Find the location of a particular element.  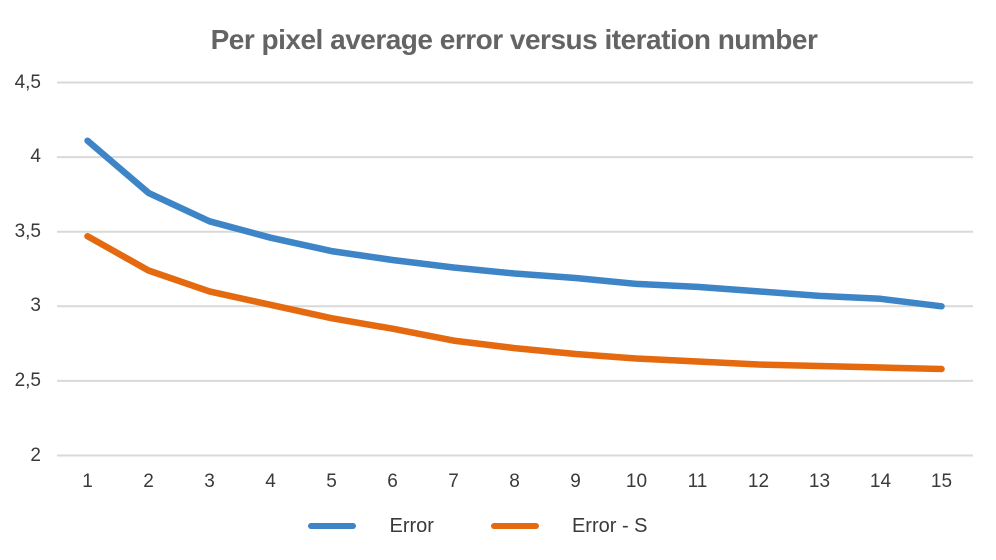

x-tick-label: 9 is located at coordinates (575, 481).